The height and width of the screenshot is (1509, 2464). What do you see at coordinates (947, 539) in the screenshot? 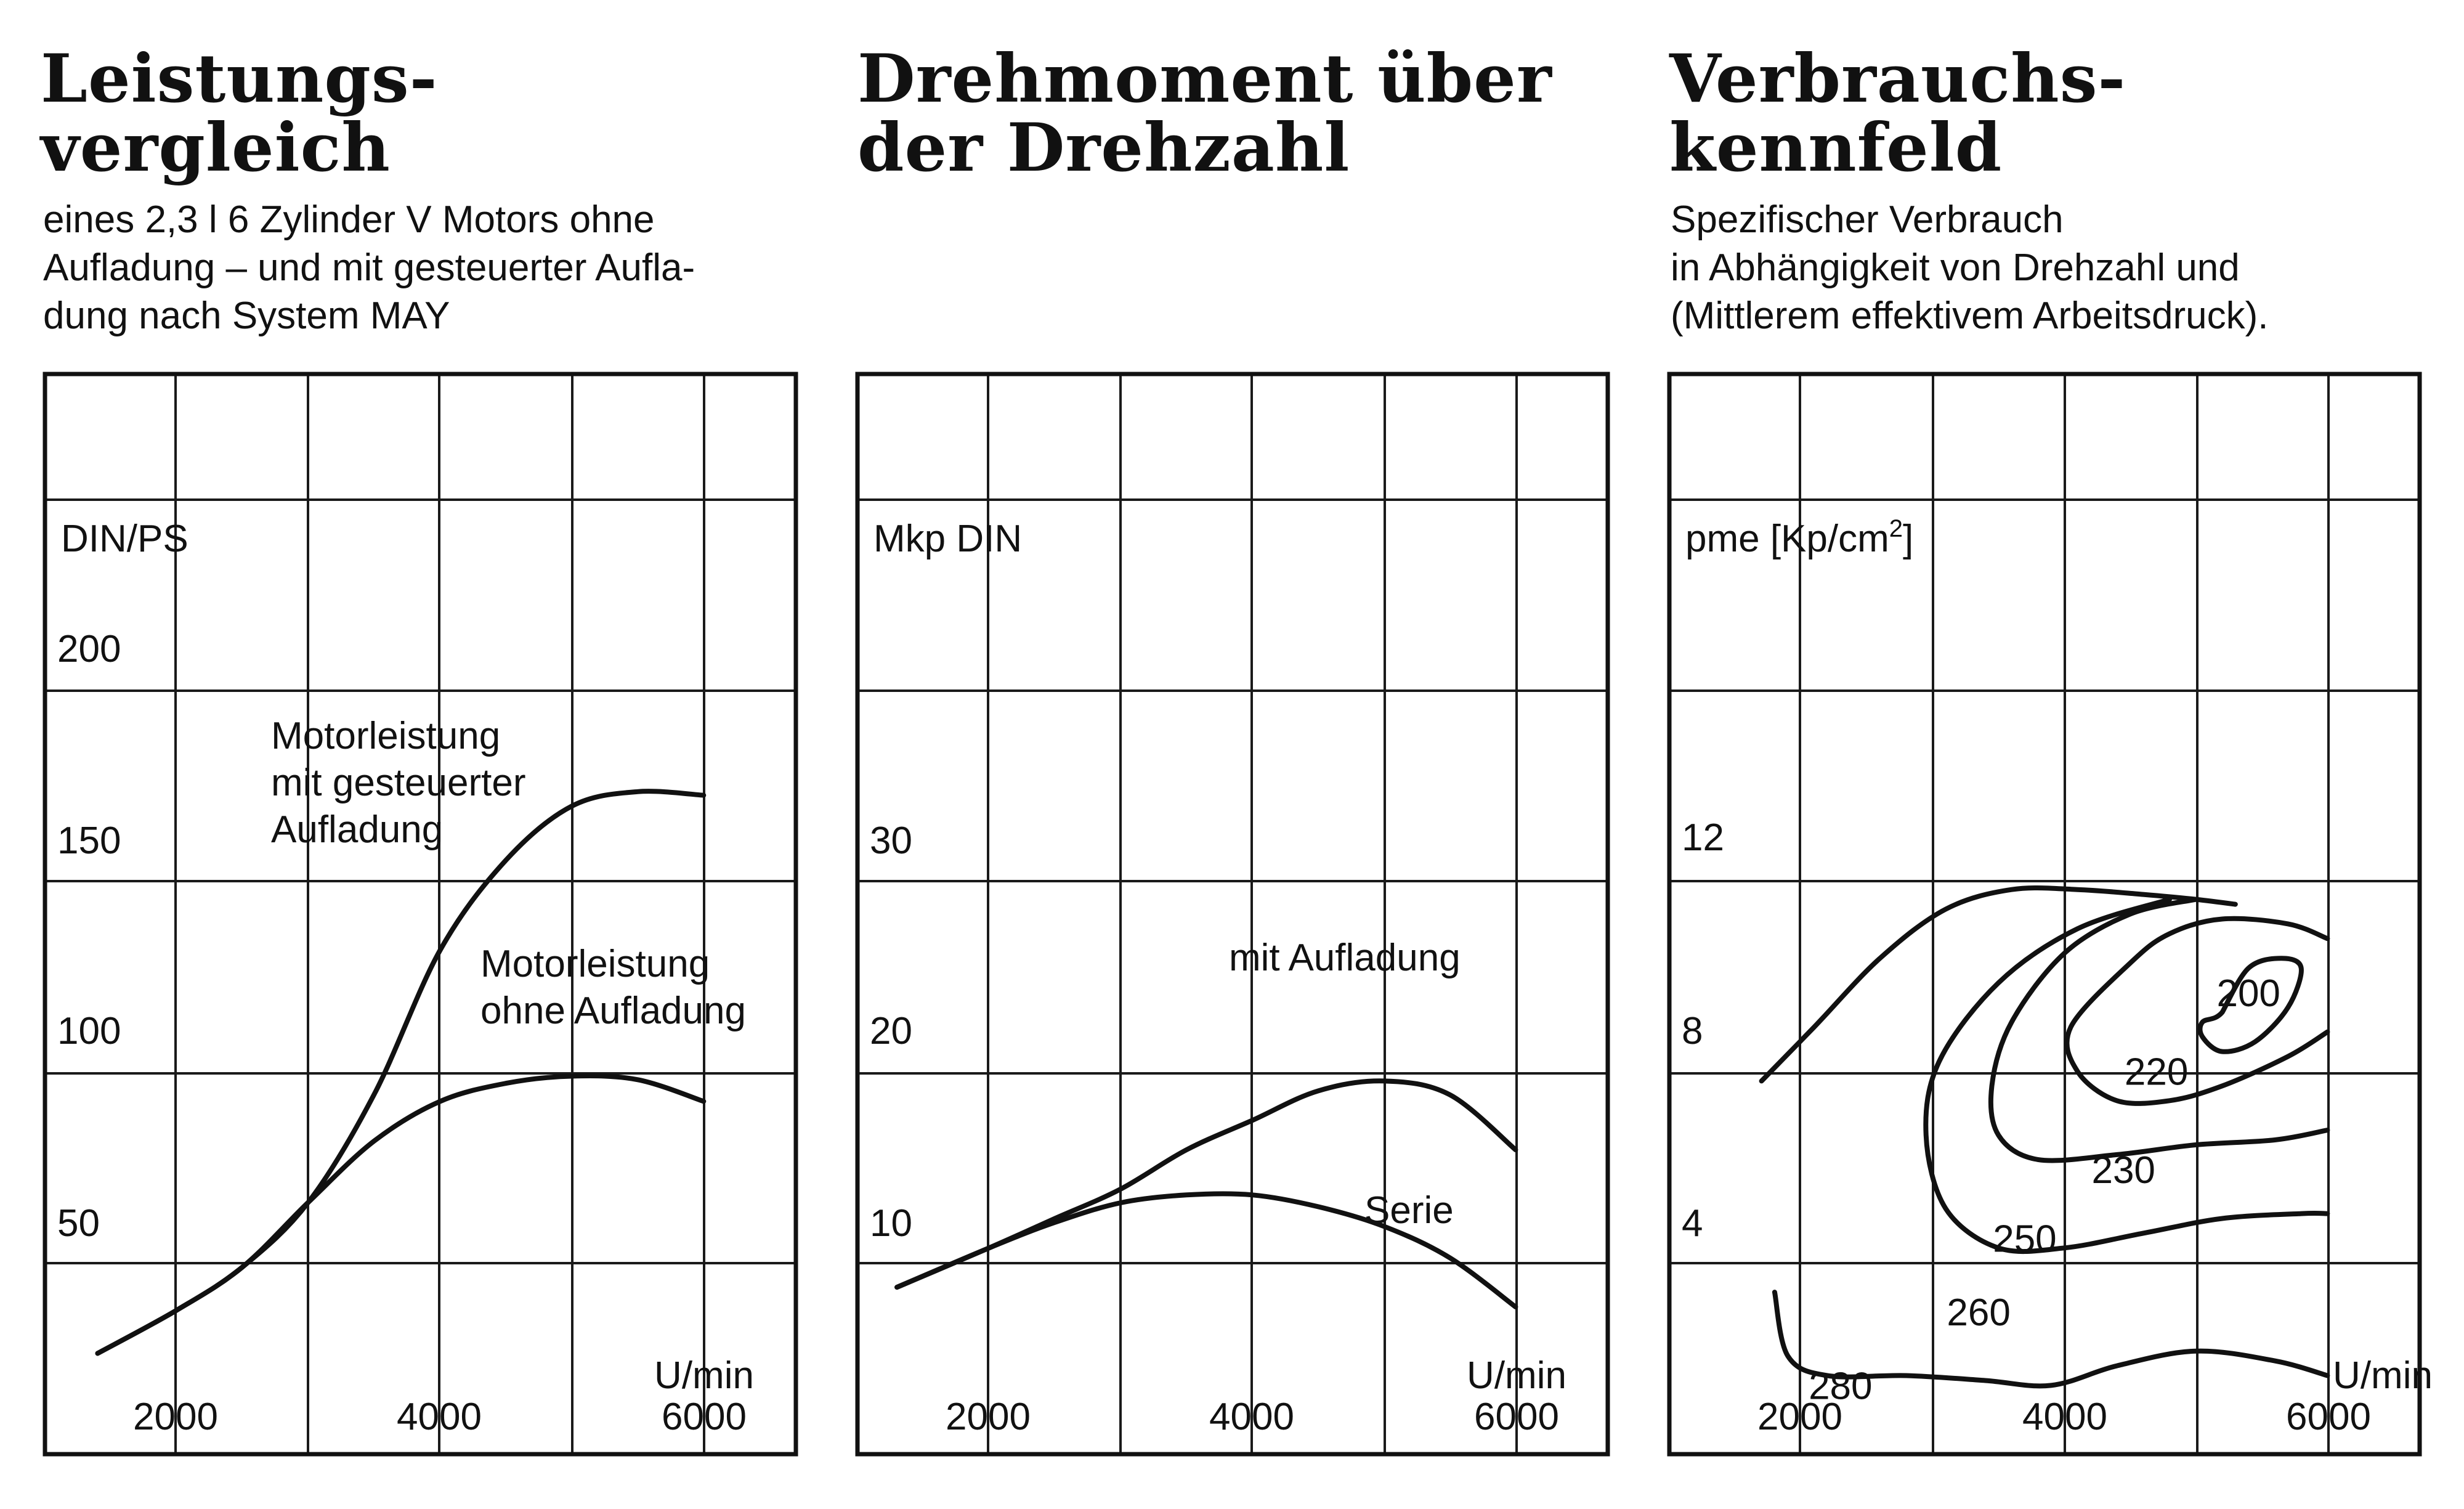
I see `y-axis-label: Mkp DIN` at bounding box center [947, 539].